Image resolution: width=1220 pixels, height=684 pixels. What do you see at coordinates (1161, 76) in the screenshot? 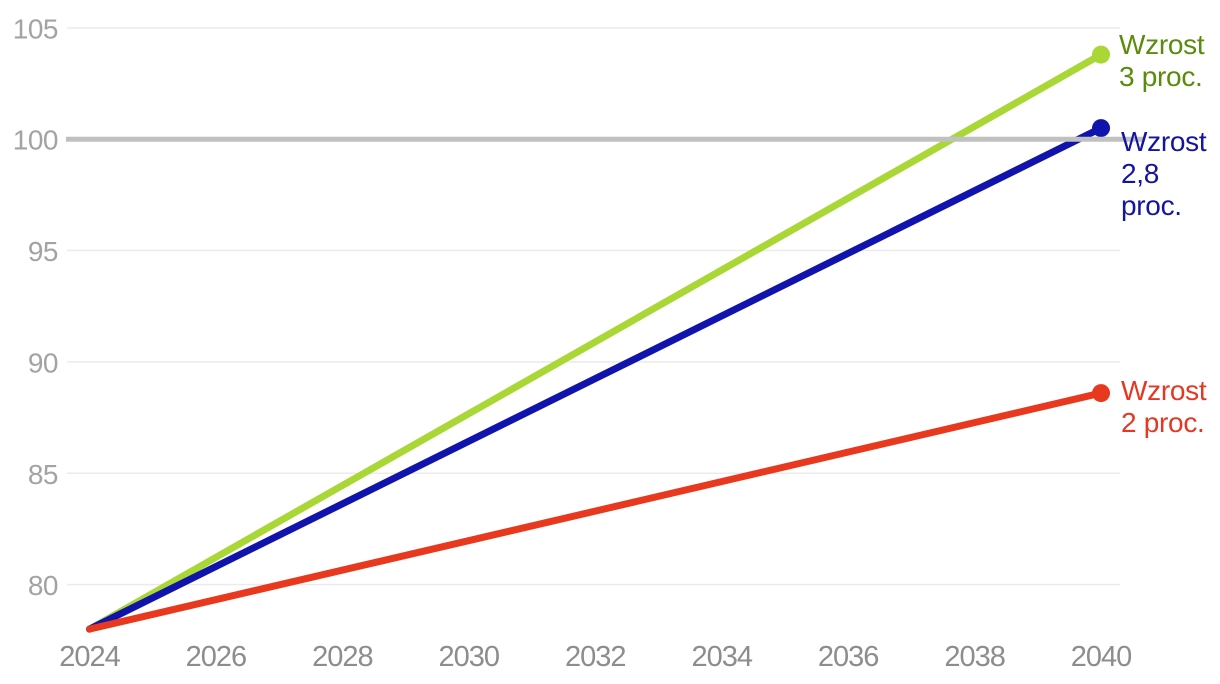
I see `series-label-line: 3 proc.` at bounding box center [1161, 76].